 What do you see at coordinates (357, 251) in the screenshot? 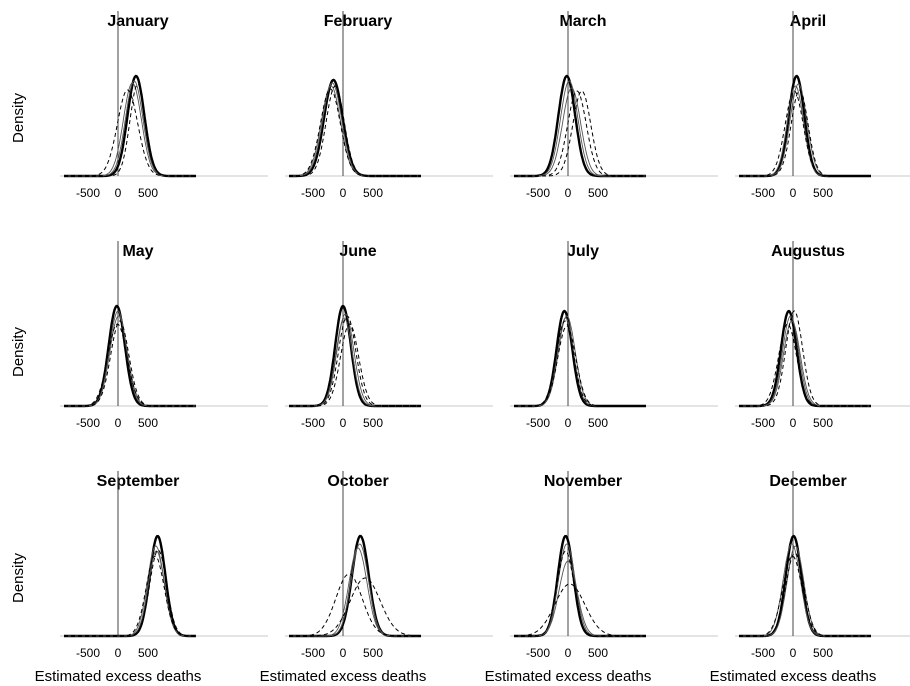
I see `panel-title: June` at bounding box center [357, 251].